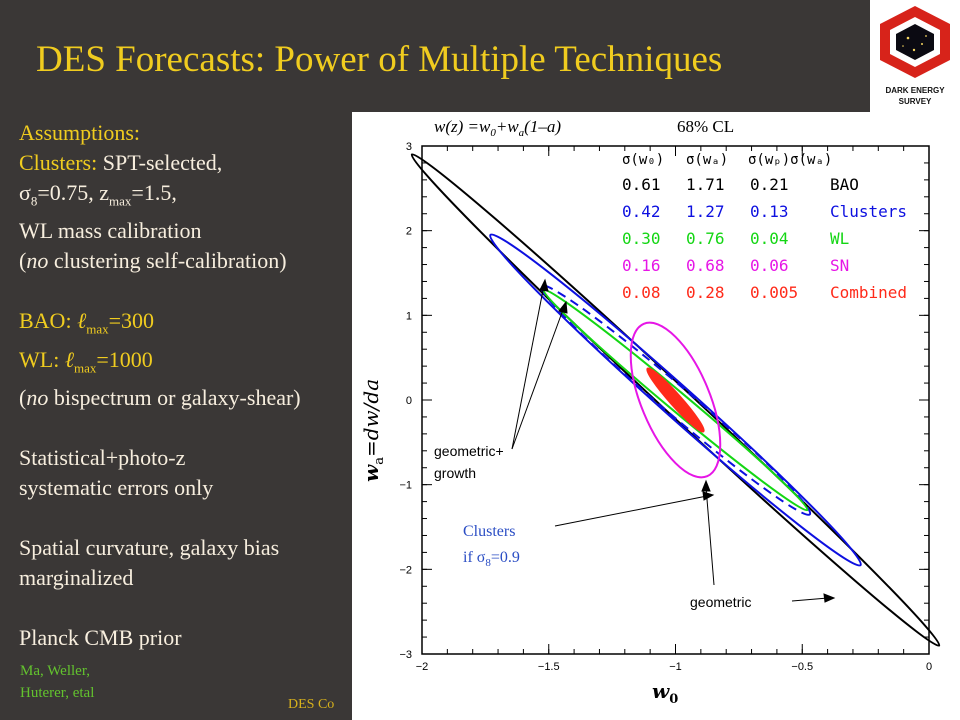  What do you see at coordinates (37, 398) in the screenshot?
I see `no-italic: no` at bounding box center [37, 398].